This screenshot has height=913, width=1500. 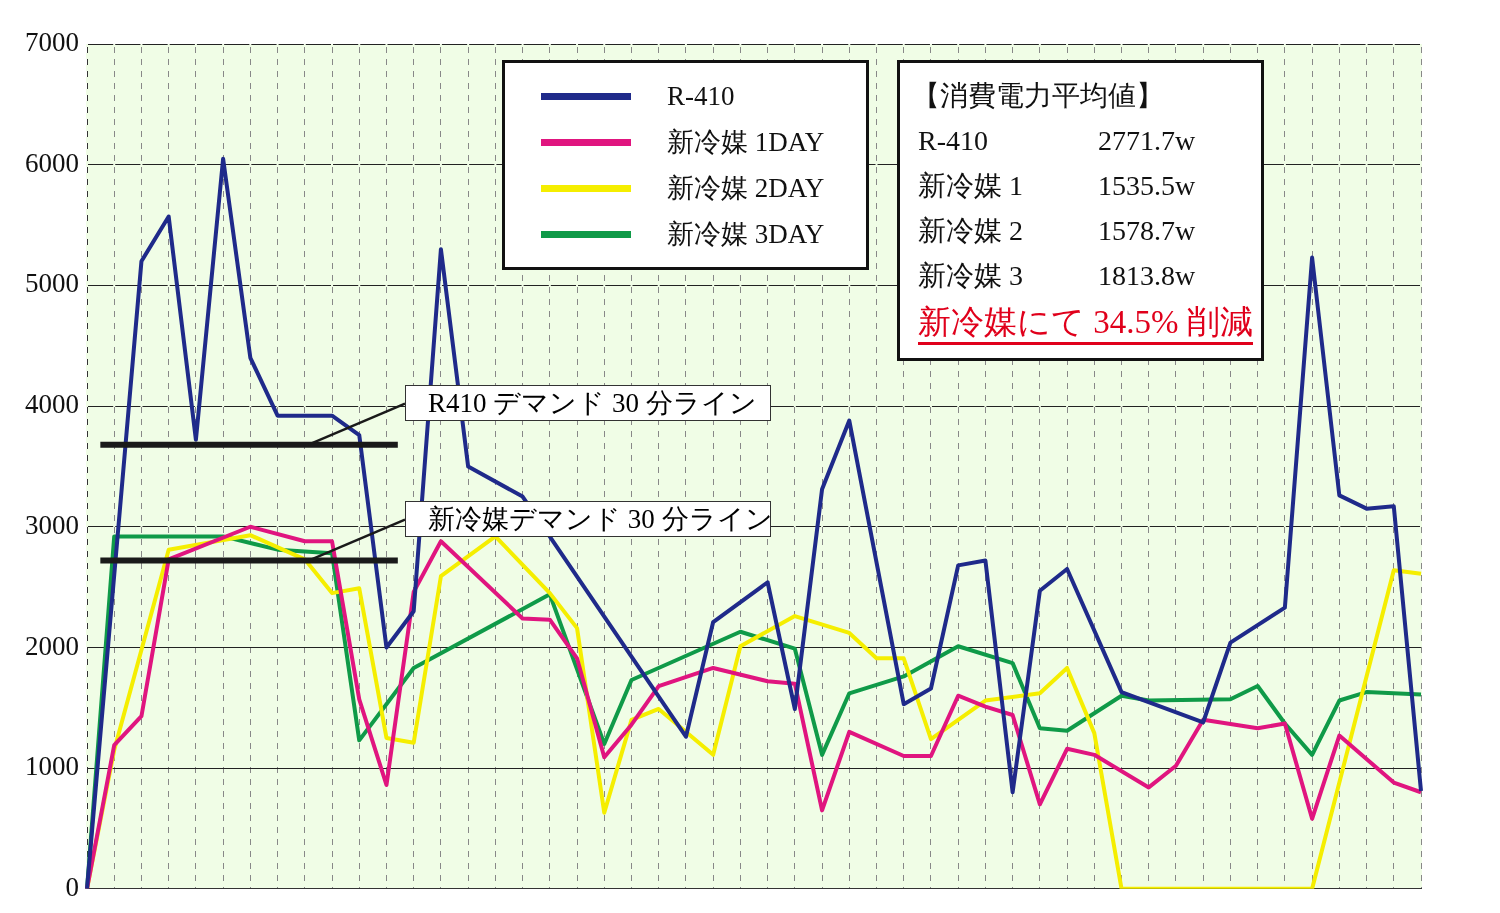 I want to click on y-tick-label: 0, so click(x=72, y=886).